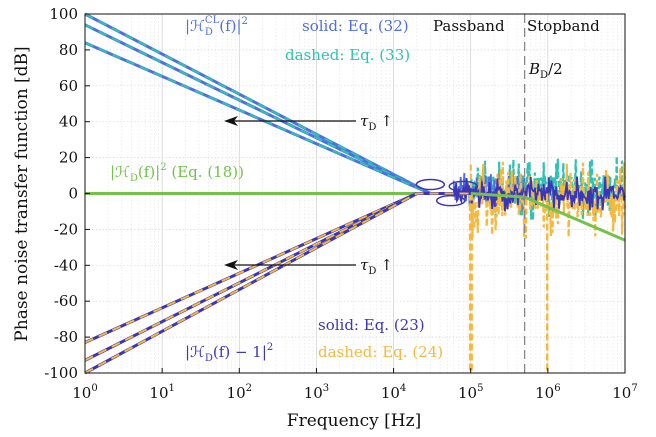 This screenshot has height=437, width=656. I want to click on bandwidth-half-label: BD/2, so click(545, 70).